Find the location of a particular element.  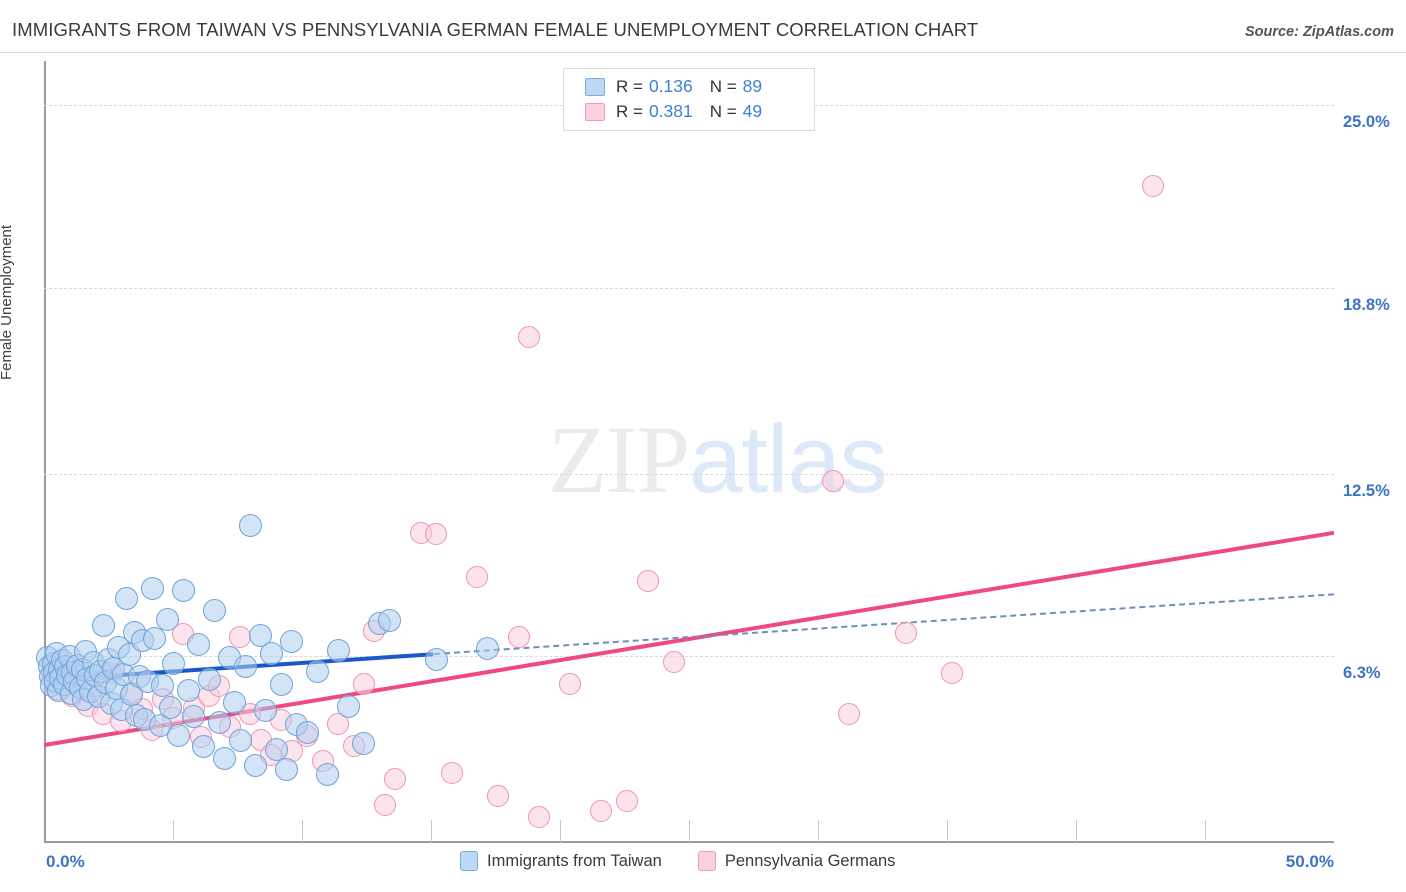

legend-item-pagermans: Pennsylvania Germans is located at coordinates (796, 861).